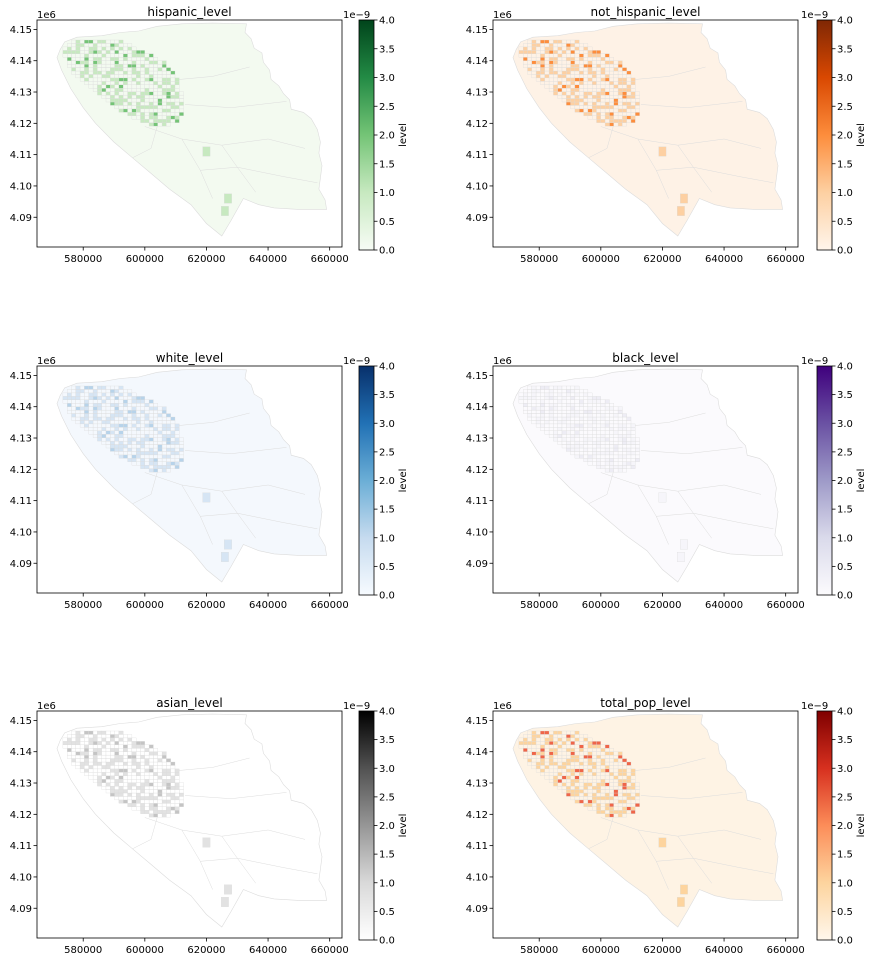 This screenshot has height=966, width=872. I want to click on x-tick-label: 640000, so click(268, 259).